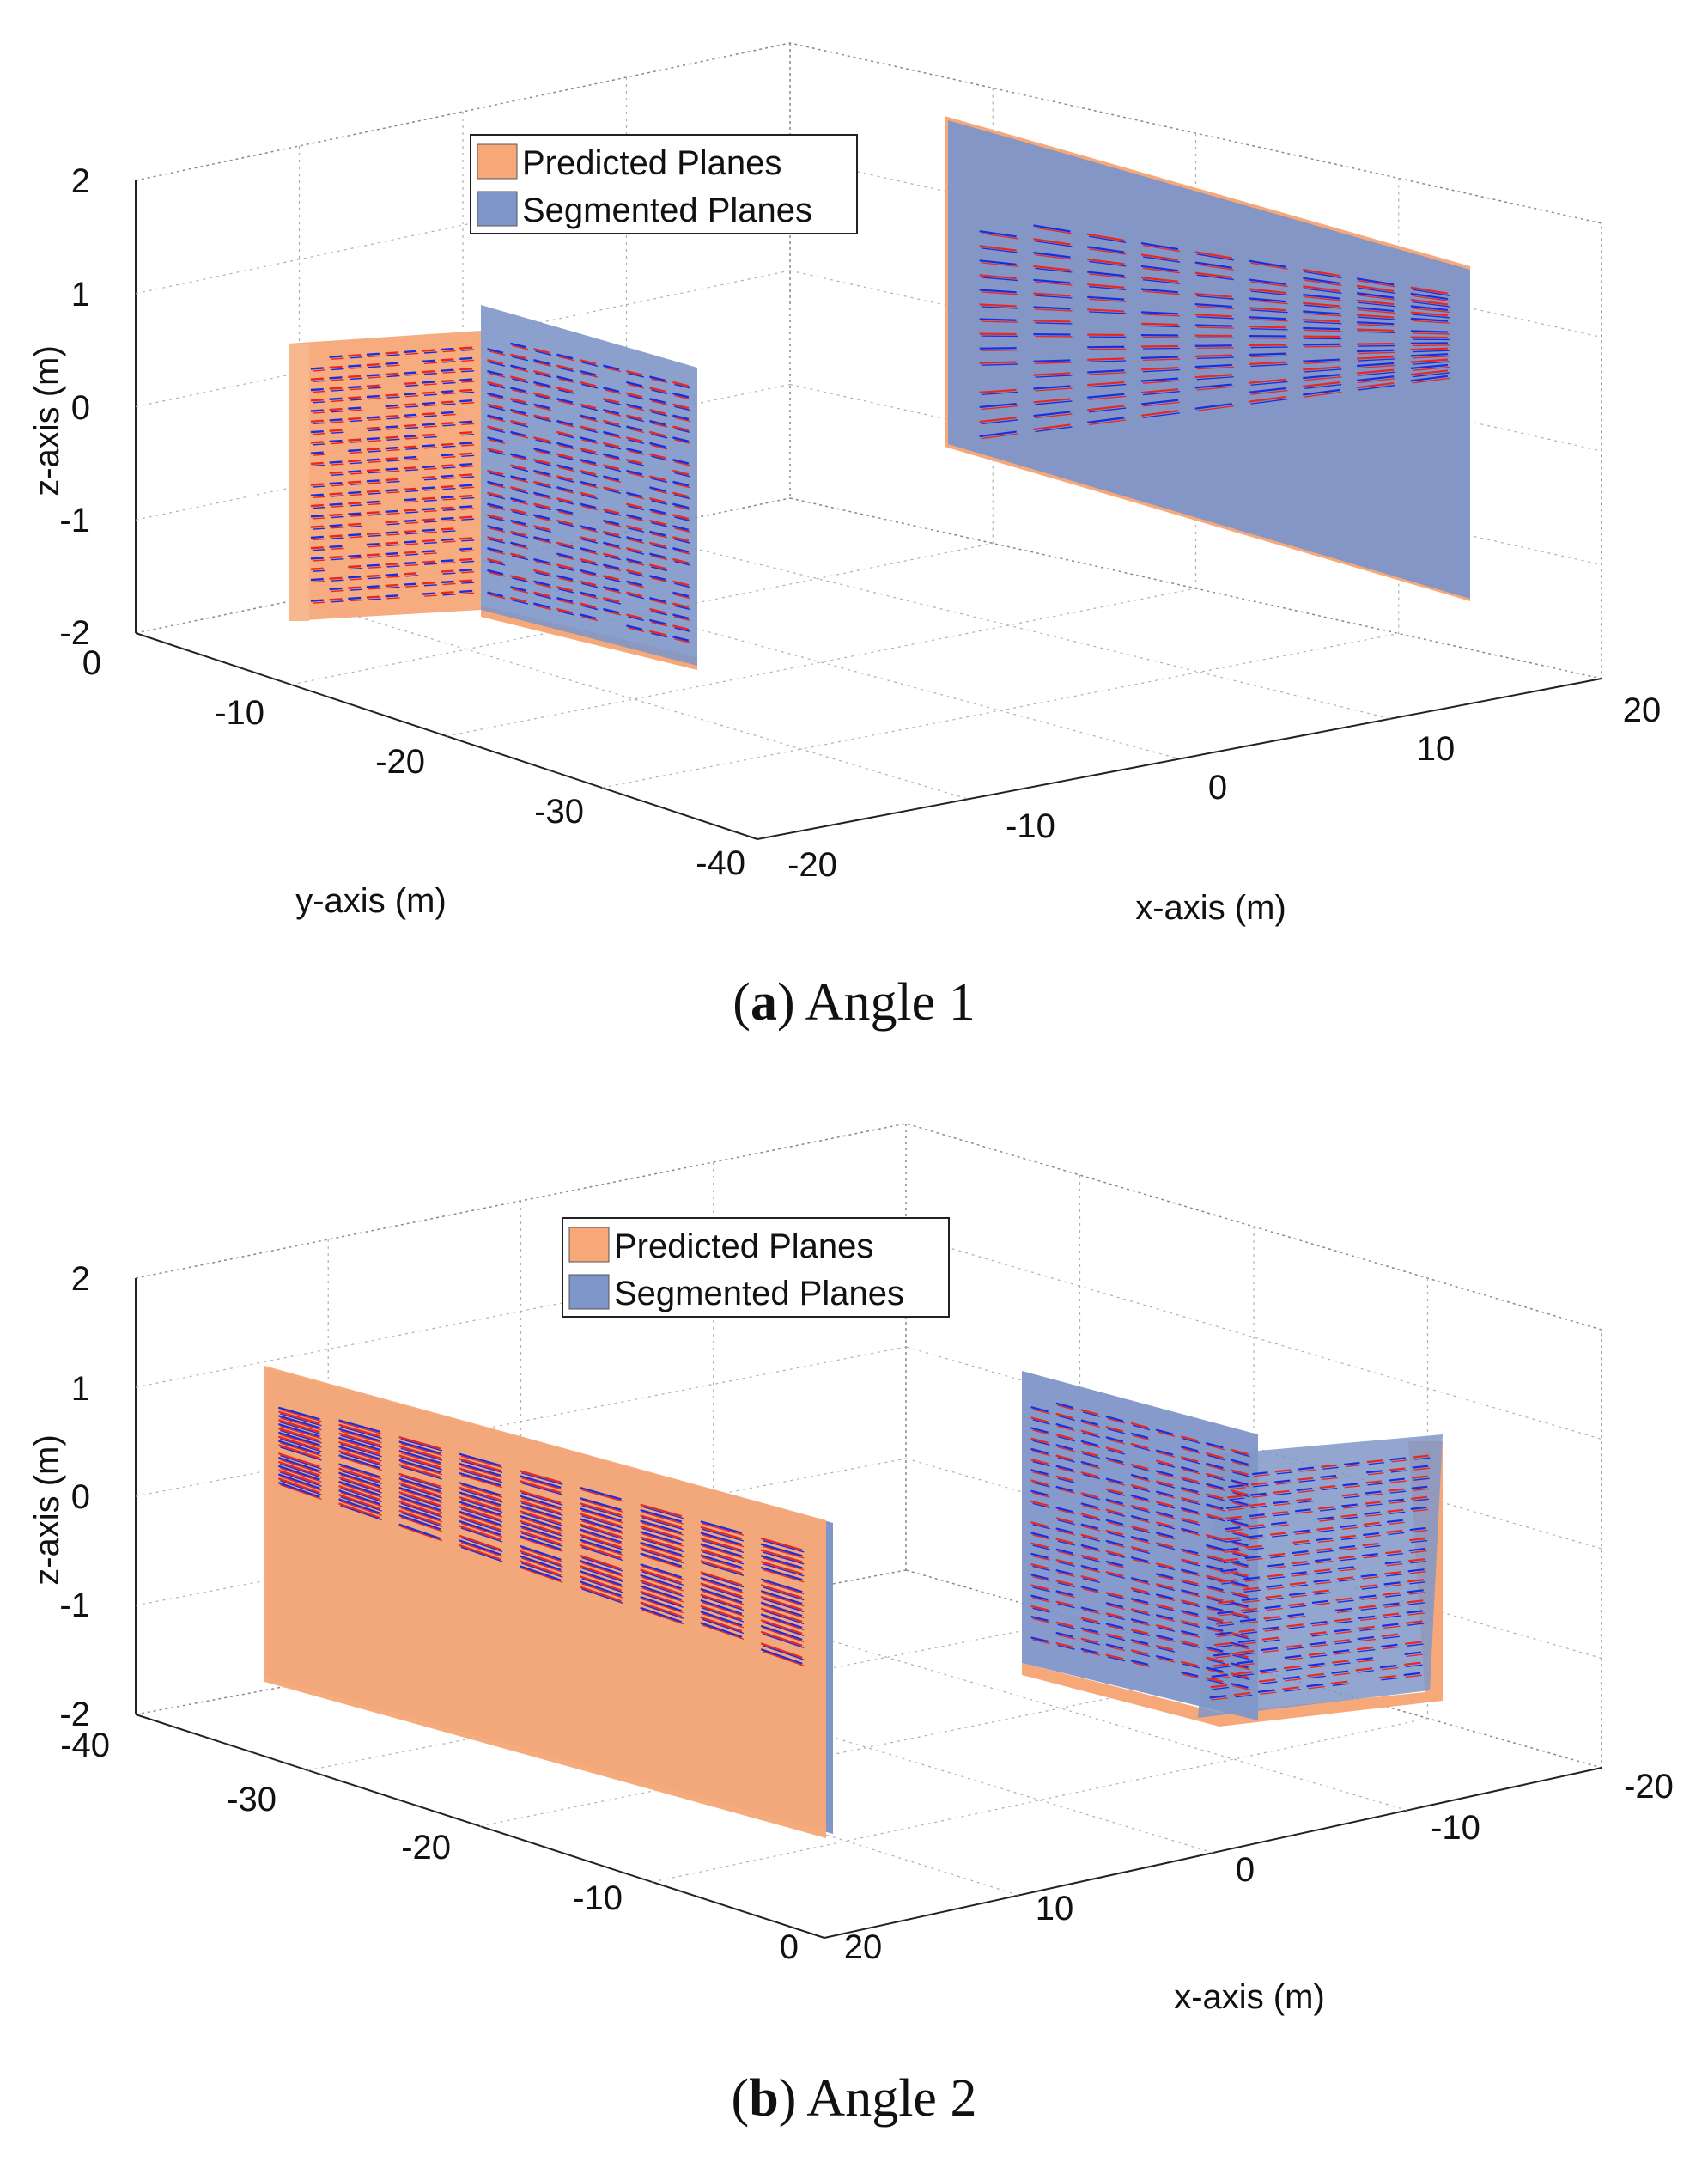 This screenshot has width=1708, height=2162. I want to click on legend-label-segmented: Segmented Planes, so click(759, 1293).